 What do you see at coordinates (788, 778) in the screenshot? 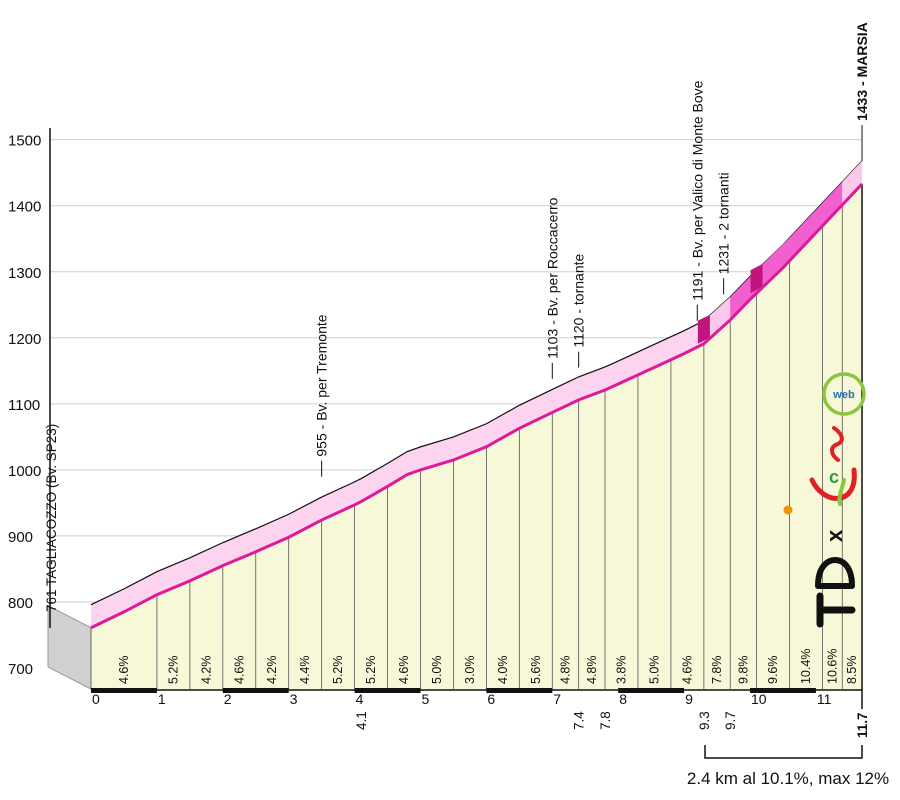
I see `climb-summary-text: 2.4 km al 10.1%, max 12%` at bounding box center [788, 778].